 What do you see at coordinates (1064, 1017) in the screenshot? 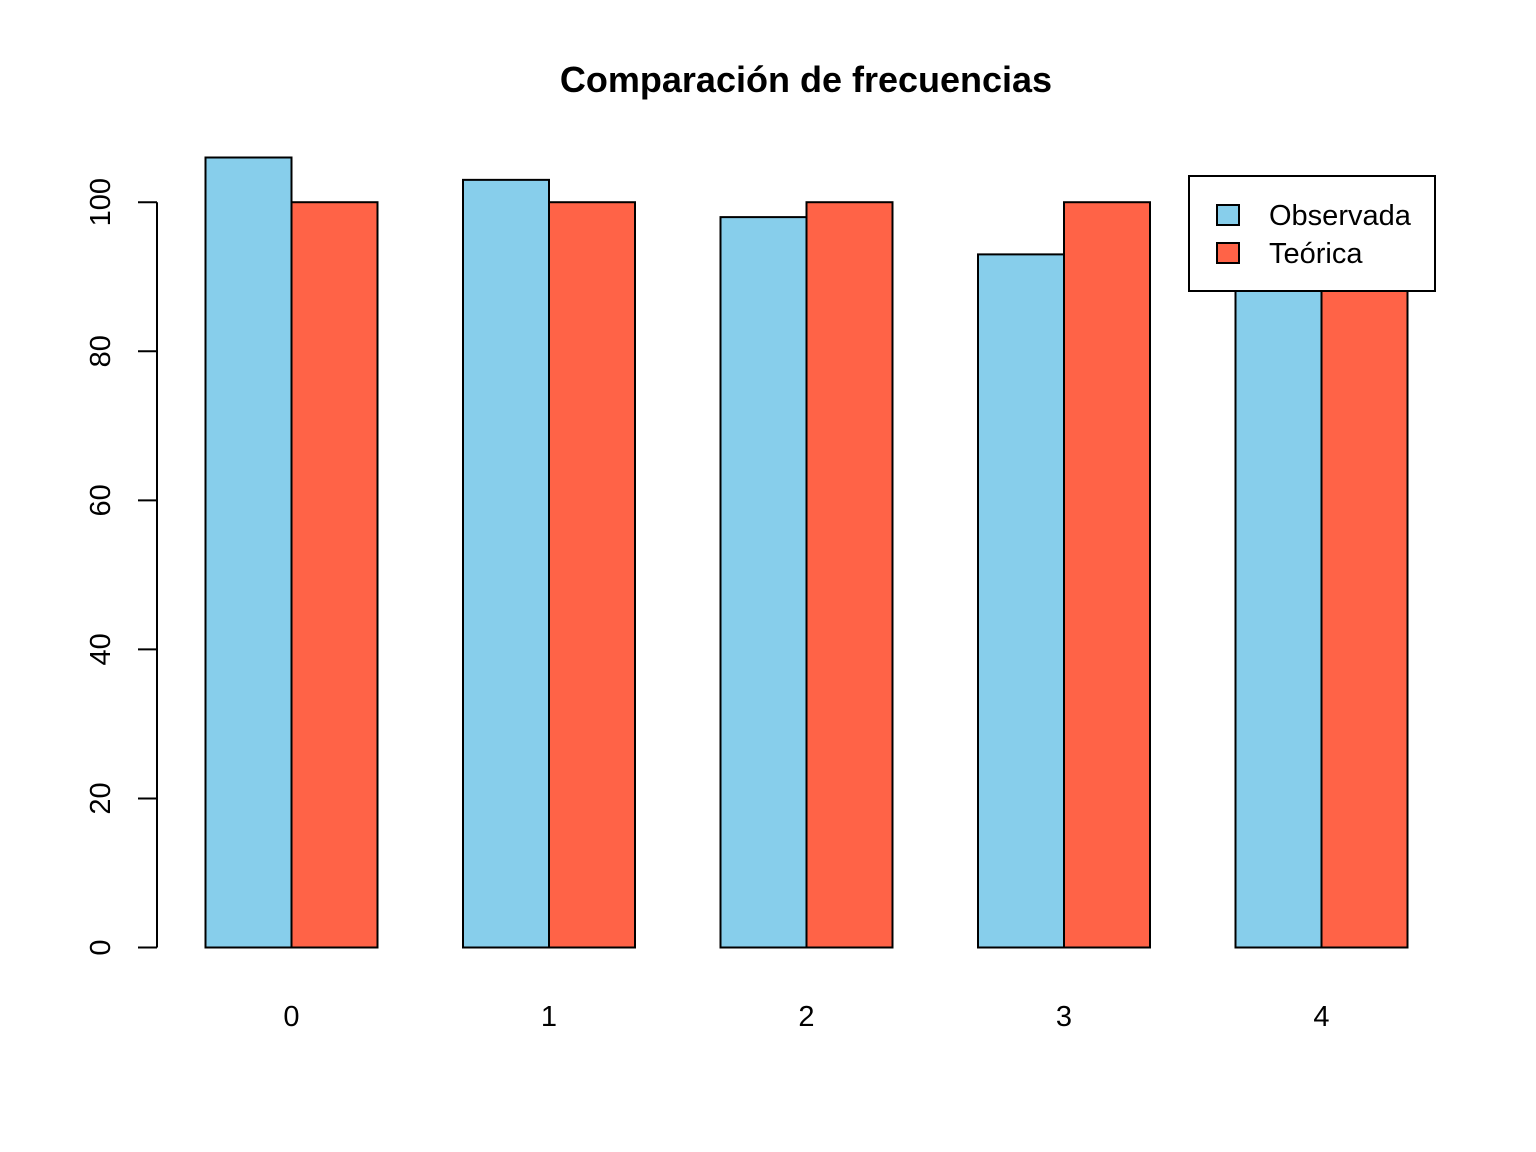
I see `x-tick-label: 3` at bounding box center [1064, 1017].